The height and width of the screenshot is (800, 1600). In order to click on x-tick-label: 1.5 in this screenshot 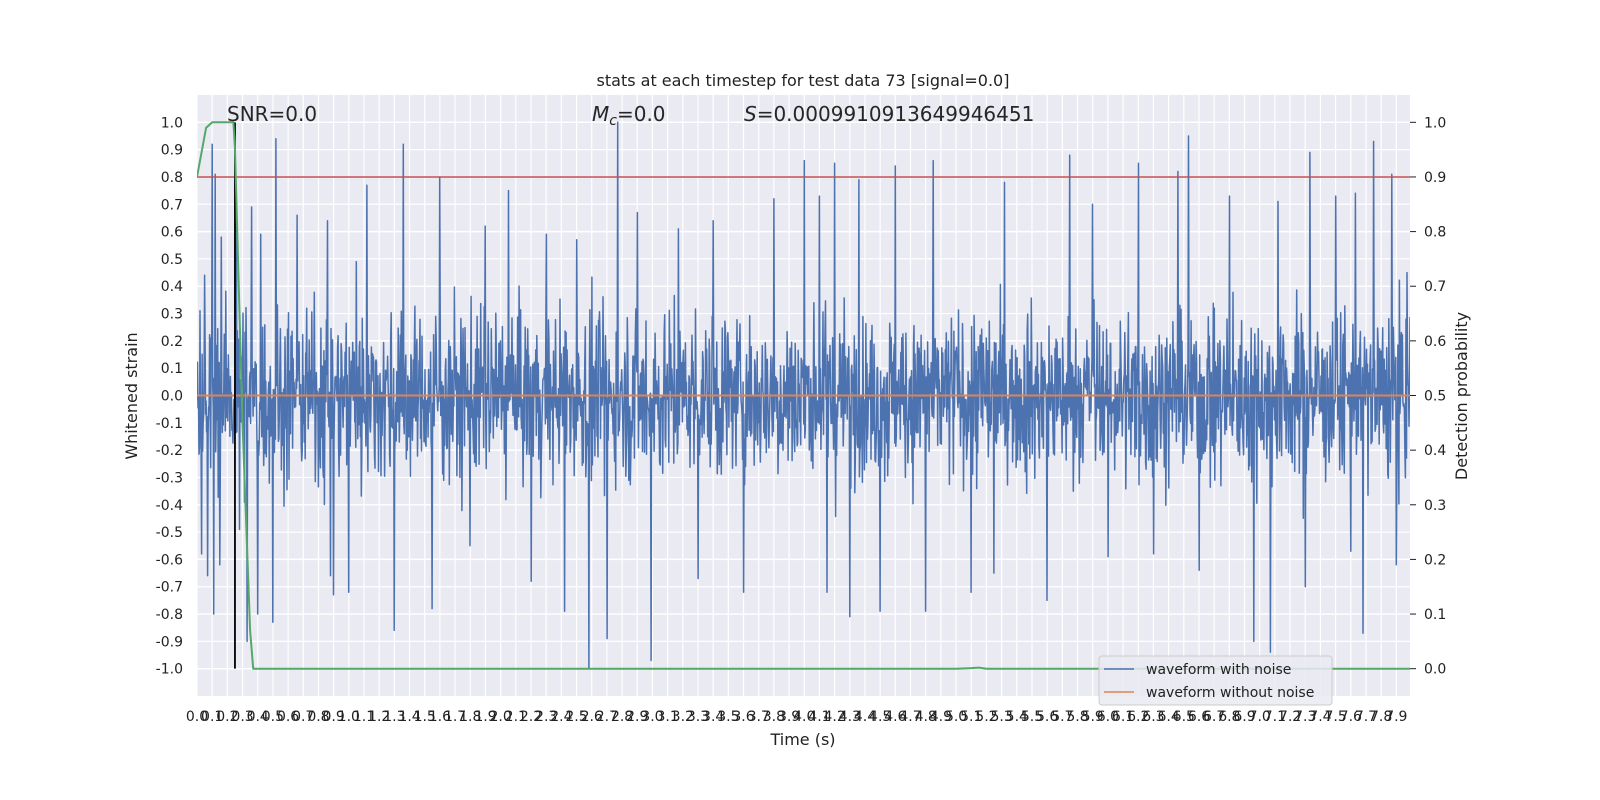, I will do `click(425, 717)`.